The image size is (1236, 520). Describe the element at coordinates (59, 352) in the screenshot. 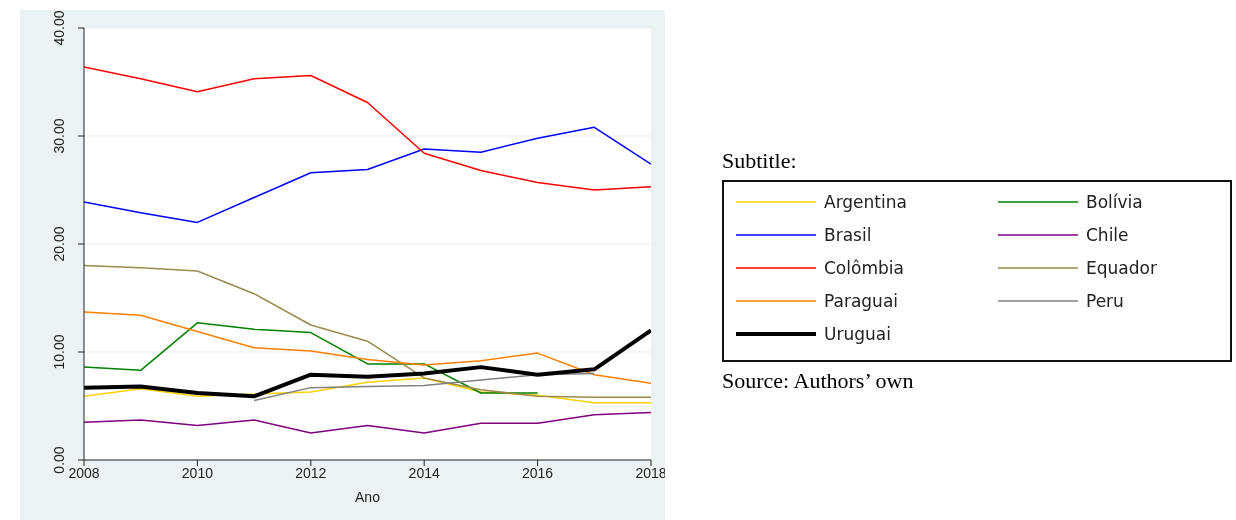

I see `y-tick-label: 10.00` at that location.